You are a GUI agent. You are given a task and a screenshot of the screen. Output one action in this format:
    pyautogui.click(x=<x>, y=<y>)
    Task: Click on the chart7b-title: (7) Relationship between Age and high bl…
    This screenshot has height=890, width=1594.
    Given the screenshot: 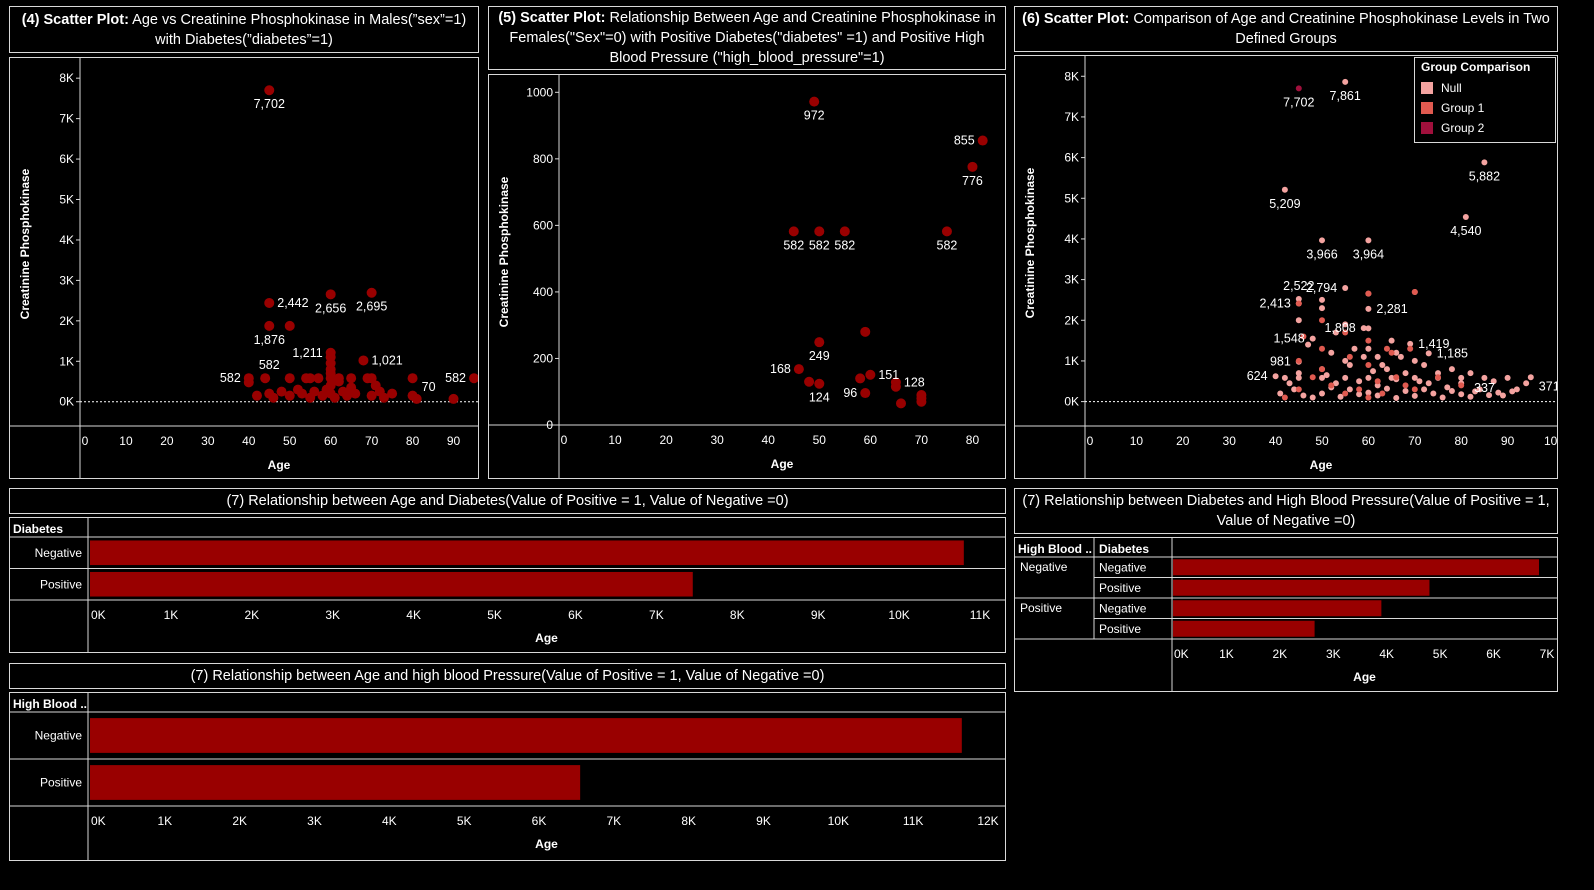 What is the action you would take?
    pyautogui.click(x=507, y=676)
    